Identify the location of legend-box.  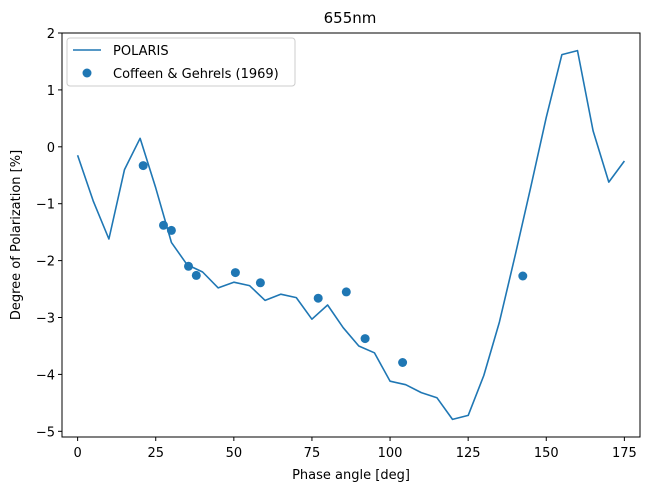
(181, 62).